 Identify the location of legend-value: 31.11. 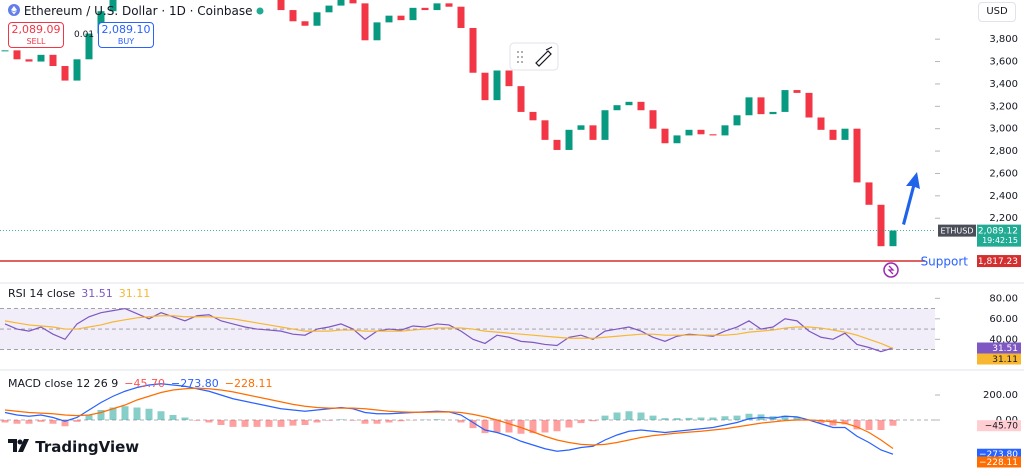
(135, 293).